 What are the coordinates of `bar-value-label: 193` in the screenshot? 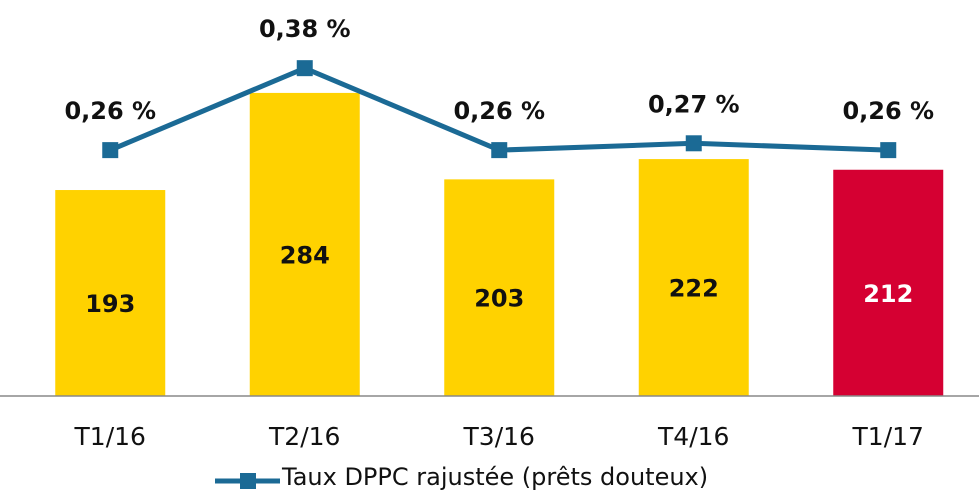 It's located at (110, 304).